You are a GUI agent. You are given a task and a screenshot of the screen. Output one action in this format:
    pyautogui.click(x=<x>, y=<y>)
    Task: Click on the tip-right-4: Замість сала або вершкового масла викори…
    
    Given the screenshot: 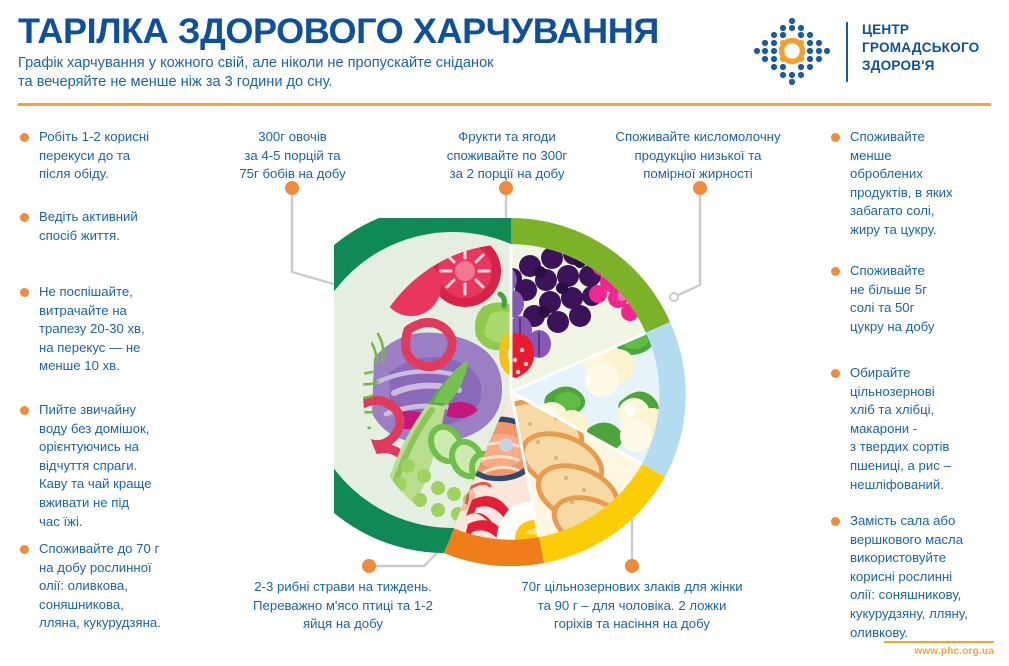 What is the action you would take?
    pyautogui.click(x=918, y=577)
    